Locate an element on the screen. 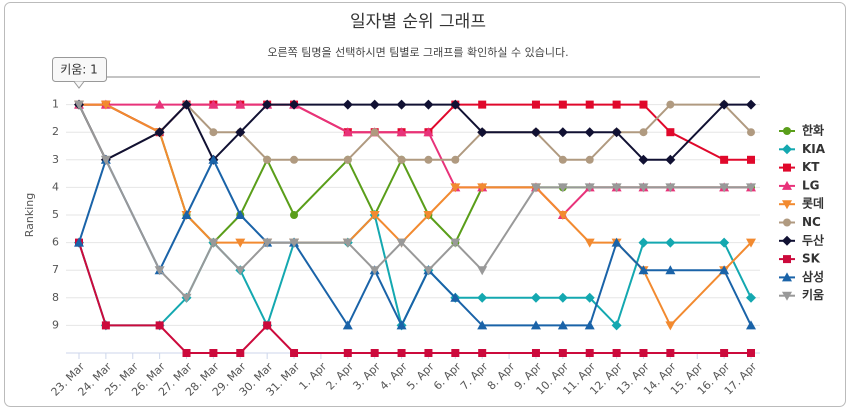 The width and height of the screenshot is (850, 417). legend-item: 삼성 is located at coordinates (801, 276).